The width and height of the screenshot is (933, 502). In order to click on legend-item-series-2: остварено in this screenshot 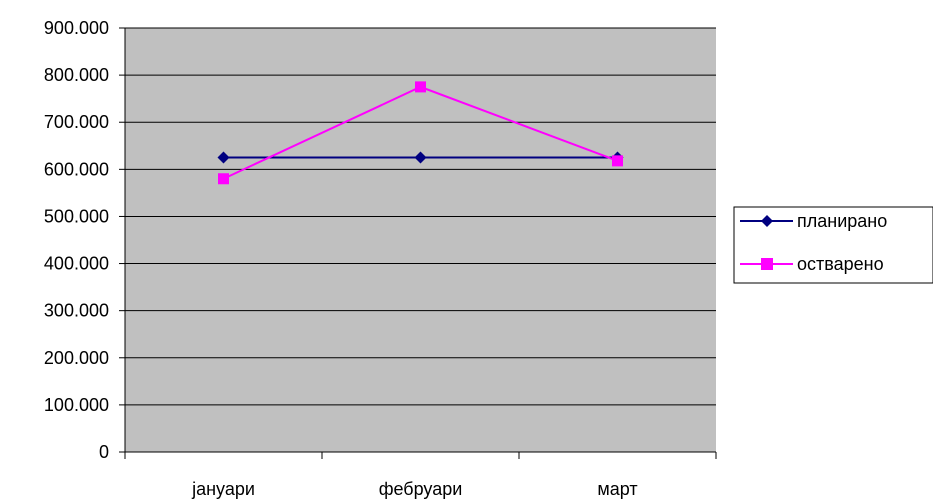, I will do `click(812, 264)`.